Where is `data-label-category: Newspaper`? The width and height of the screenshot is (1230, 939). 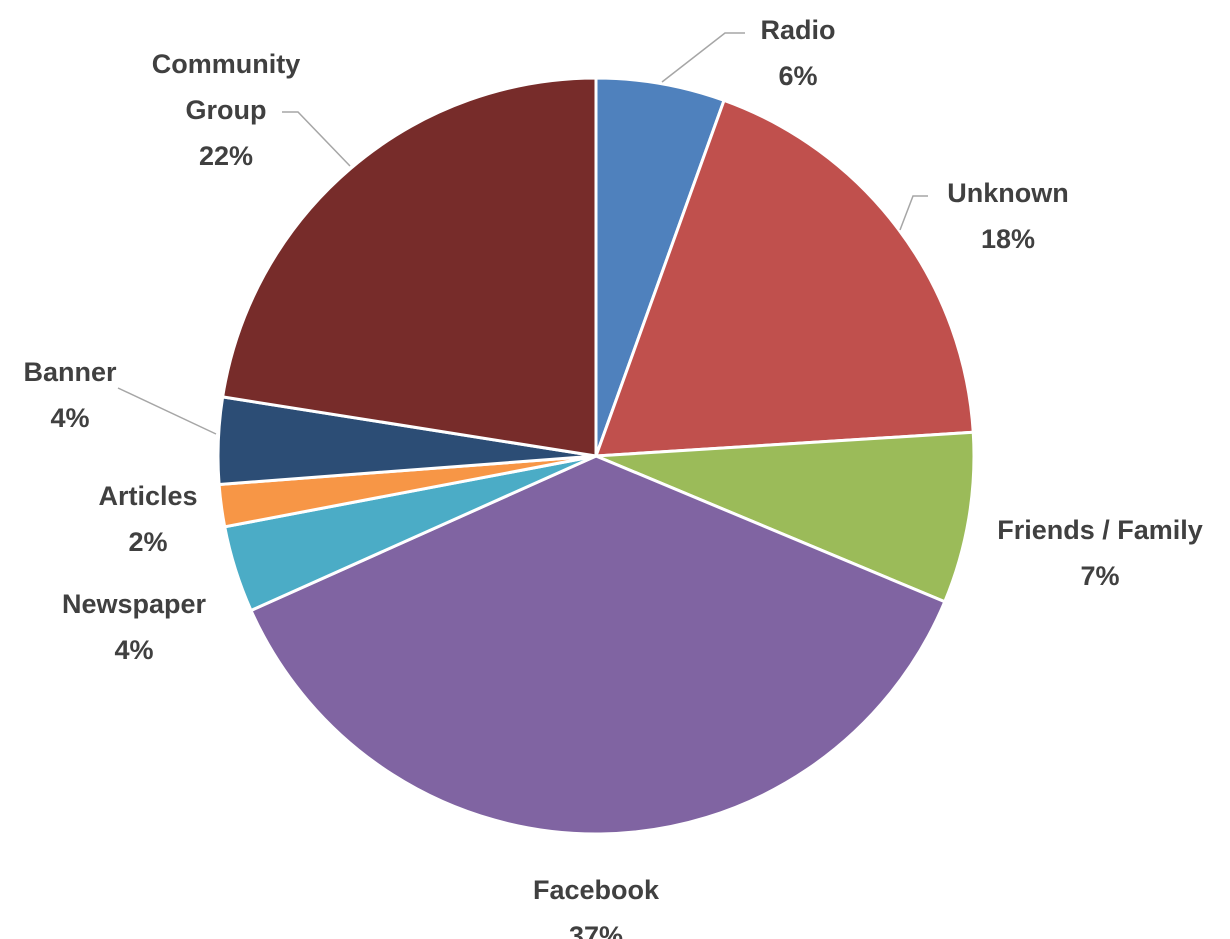 data-label-category: Newspaper is located at coordinates (134, 604).